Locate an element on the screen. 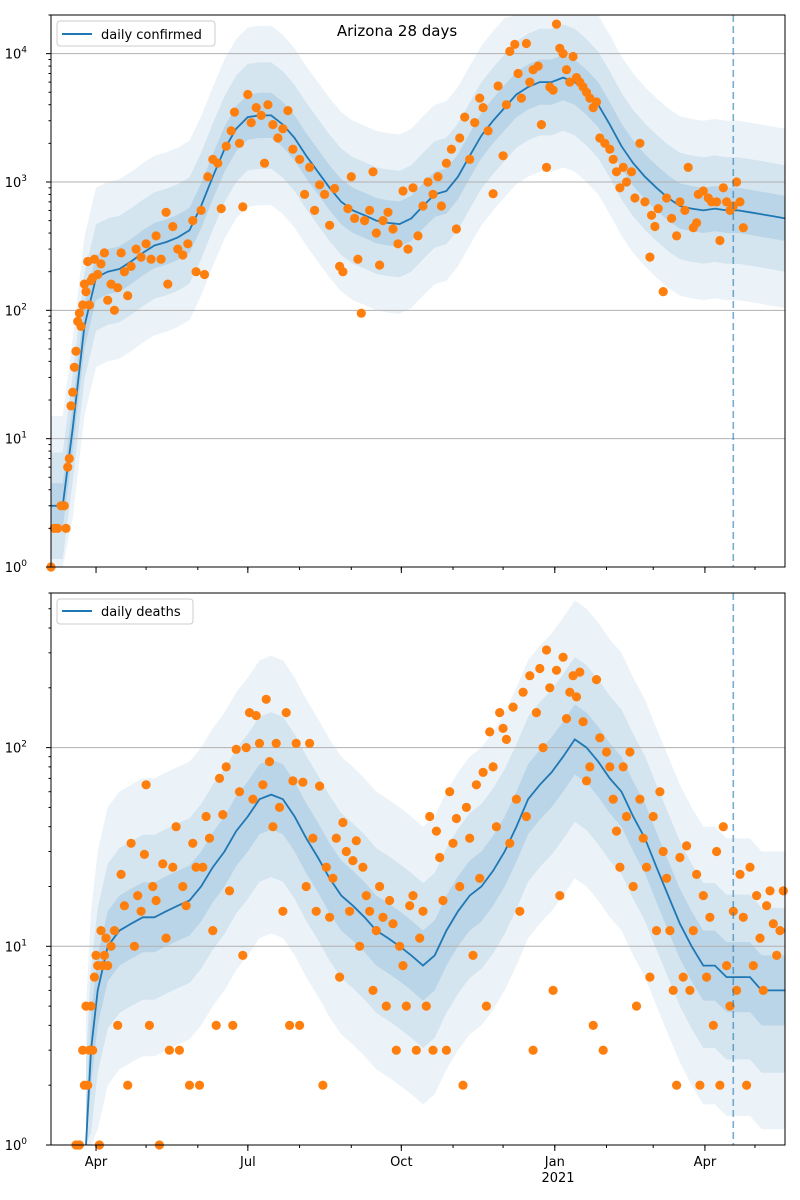 The width and height of the screenshot is (800, 1200). y-tick-label: 10² is located at coordinates (16, 748).